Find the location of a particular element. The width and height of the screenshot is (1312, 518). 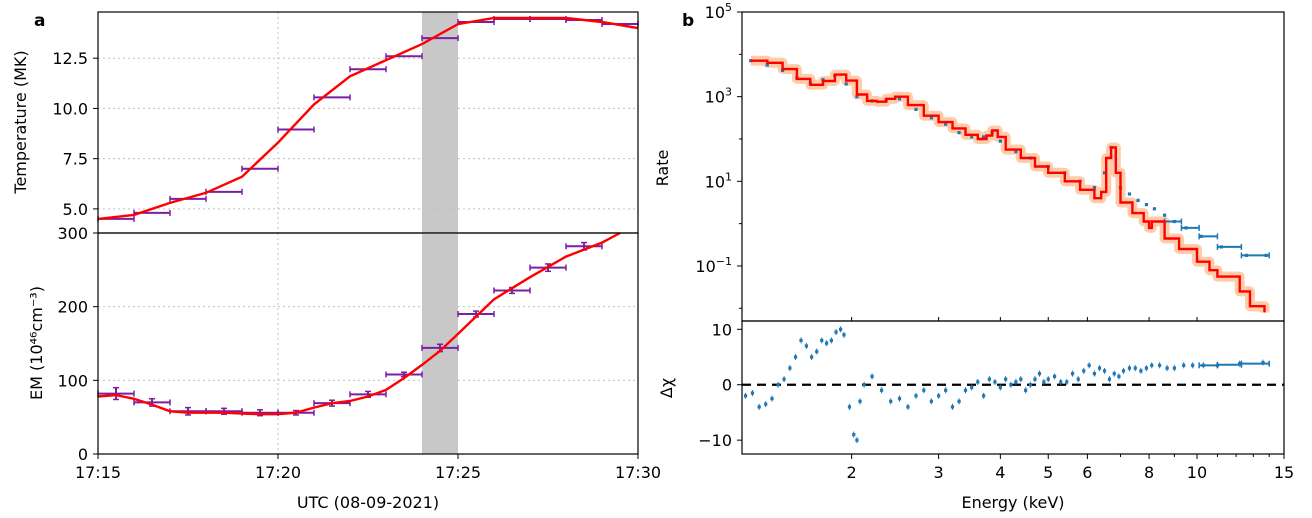

points-em is located at coordinates (350, 329).